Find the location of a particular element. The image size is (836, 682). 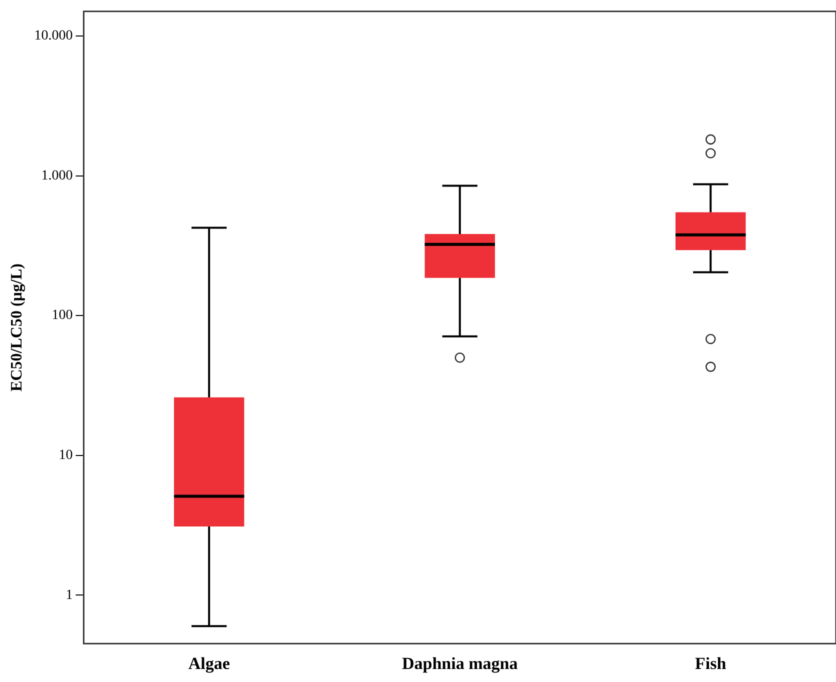

y-tick-label: 10.000 is located at coordinates (53, 36).